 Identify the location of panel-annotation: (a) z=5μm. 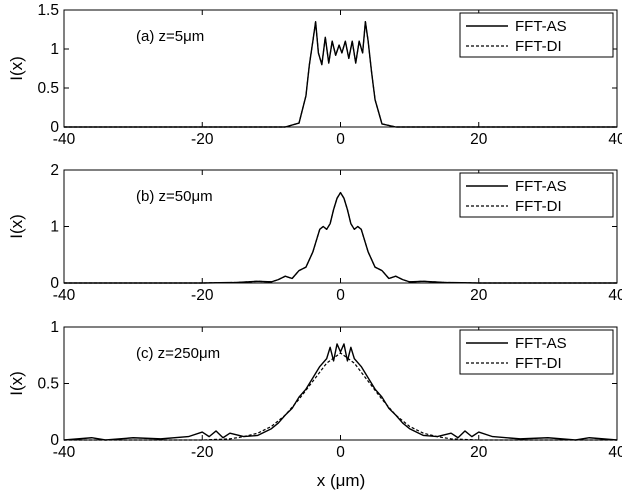
(170, 36).